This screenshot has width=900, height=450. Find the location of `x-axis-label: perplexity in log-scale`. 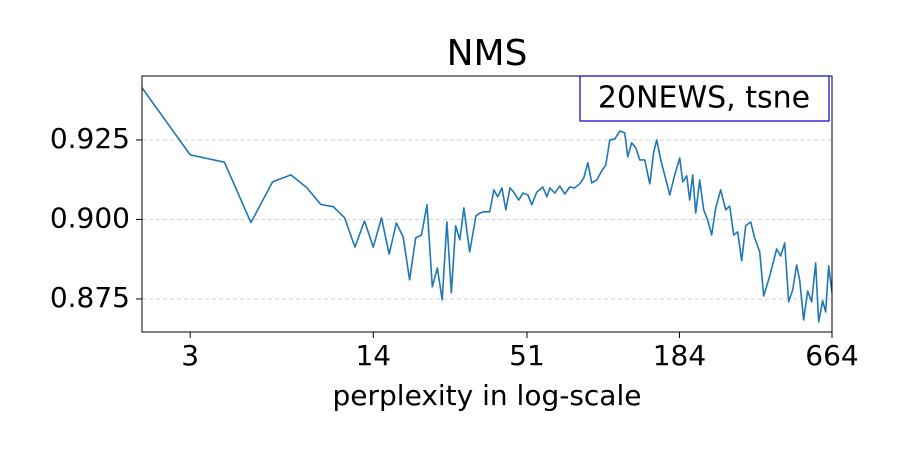

x-axis-label: perplexity in log-scale is located at coordinates (487, 395).